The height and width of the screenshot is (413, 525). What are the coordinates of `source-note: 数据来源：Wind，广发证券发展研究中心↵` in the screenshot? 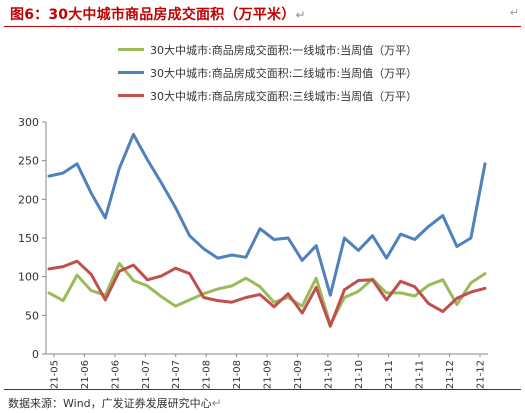 It's located at (115, 403).